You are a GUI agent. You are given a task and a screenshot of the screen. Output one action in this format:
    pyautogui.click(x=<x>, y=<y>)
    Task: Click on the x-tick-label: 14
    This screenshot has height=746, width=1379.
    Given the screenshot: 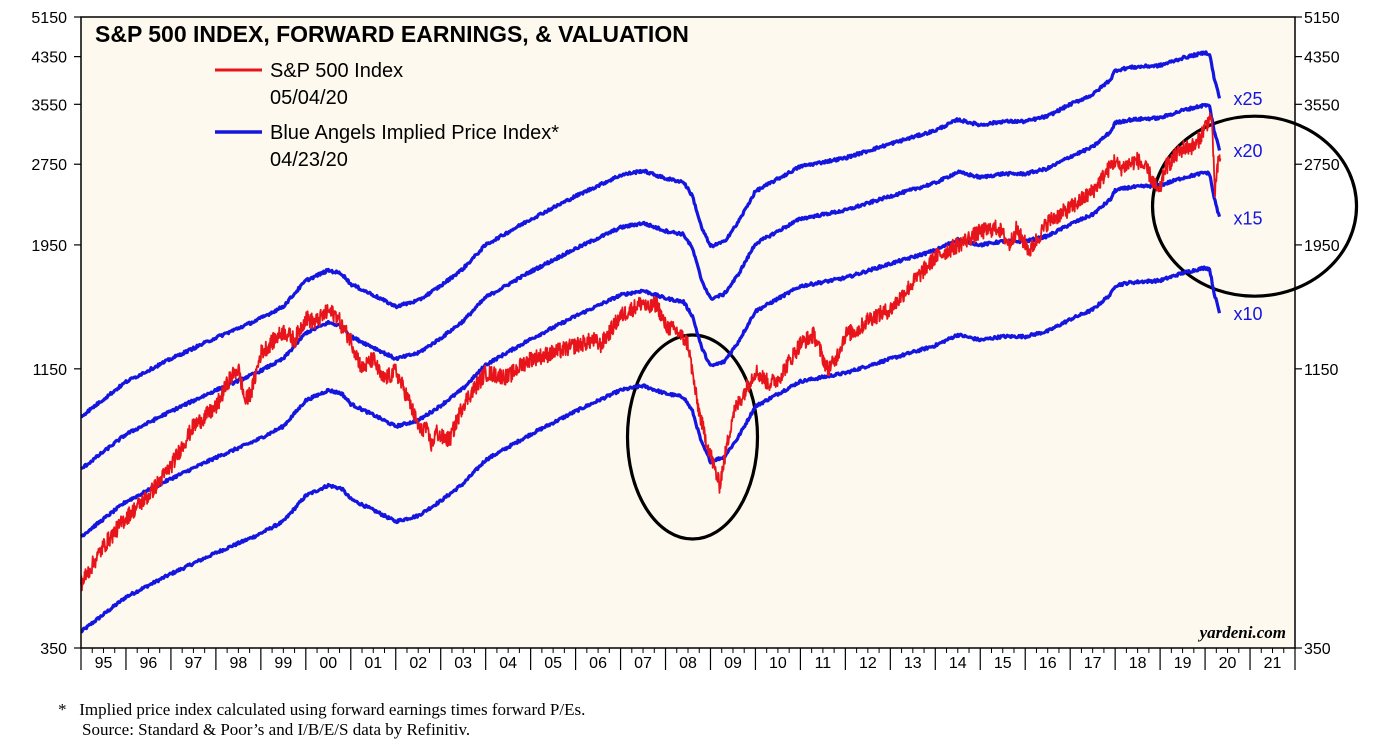 What is the action you would take?
    pyautogui.click(x=958, y=663)
    